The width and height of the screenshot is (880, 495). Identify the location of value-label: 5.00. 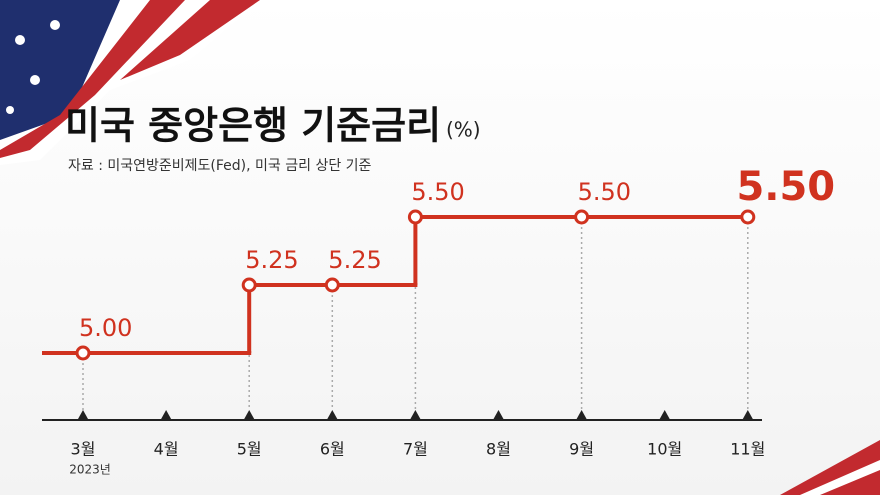
(105, 328).